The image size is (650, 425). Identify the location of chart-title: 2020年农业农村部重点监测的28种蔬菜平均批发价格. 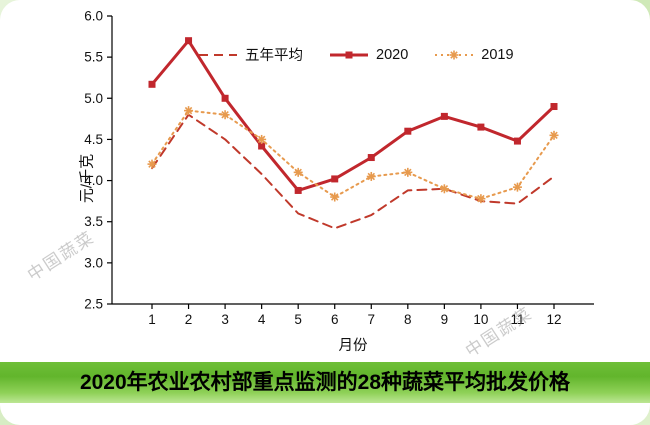
(325, 382).